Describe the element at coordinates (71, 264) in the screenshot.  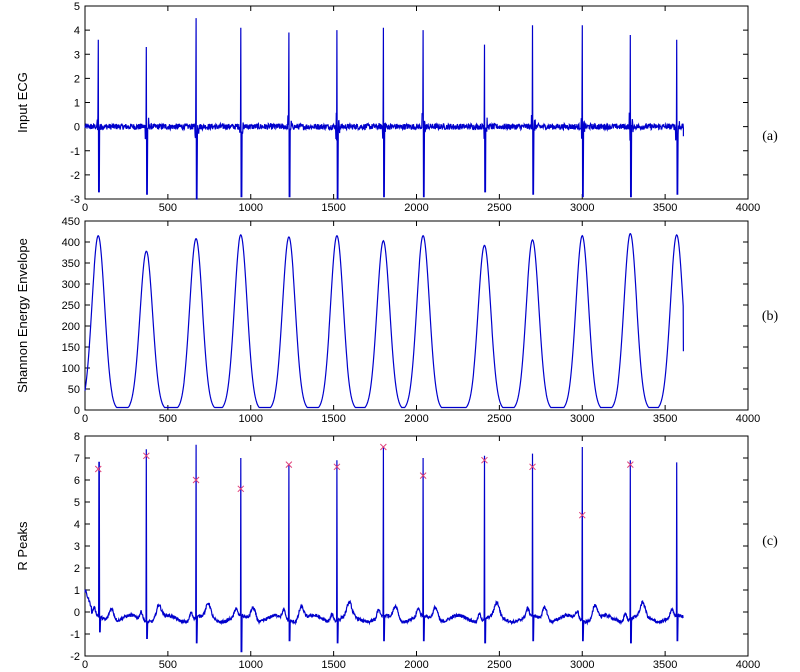
I see `y-tick-label: 350` at that location.